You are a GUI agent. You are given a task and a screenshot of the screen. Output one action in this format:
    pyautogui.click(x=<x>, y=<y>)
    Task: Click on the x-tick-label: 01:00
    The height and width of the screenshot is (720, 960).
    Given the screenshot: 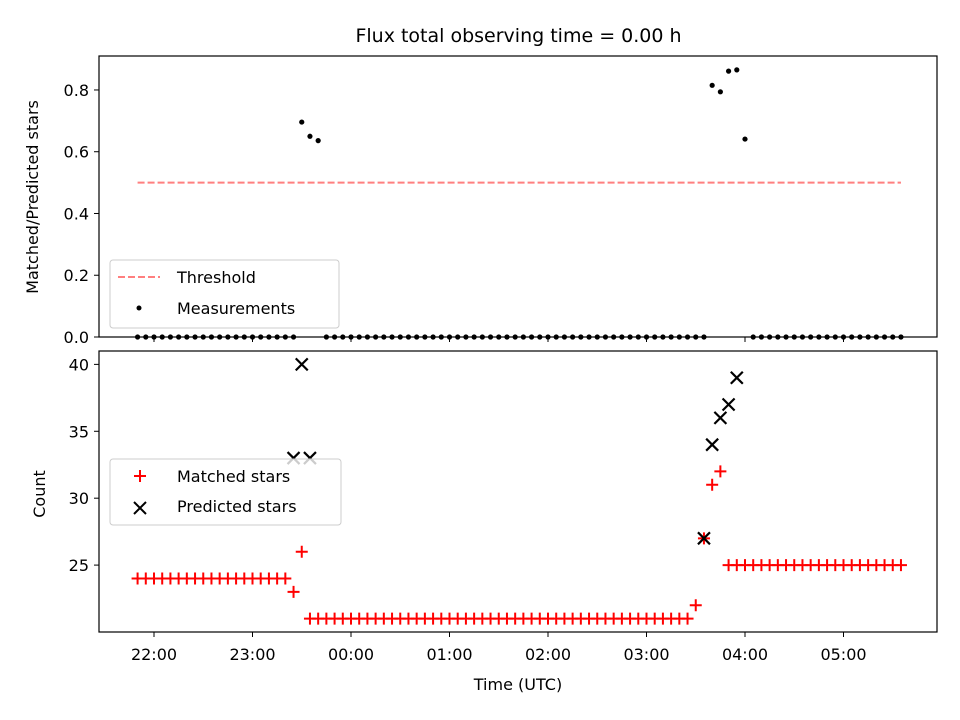 What is the action you would take?
    pyautogui.click(x=449, y=654)
    